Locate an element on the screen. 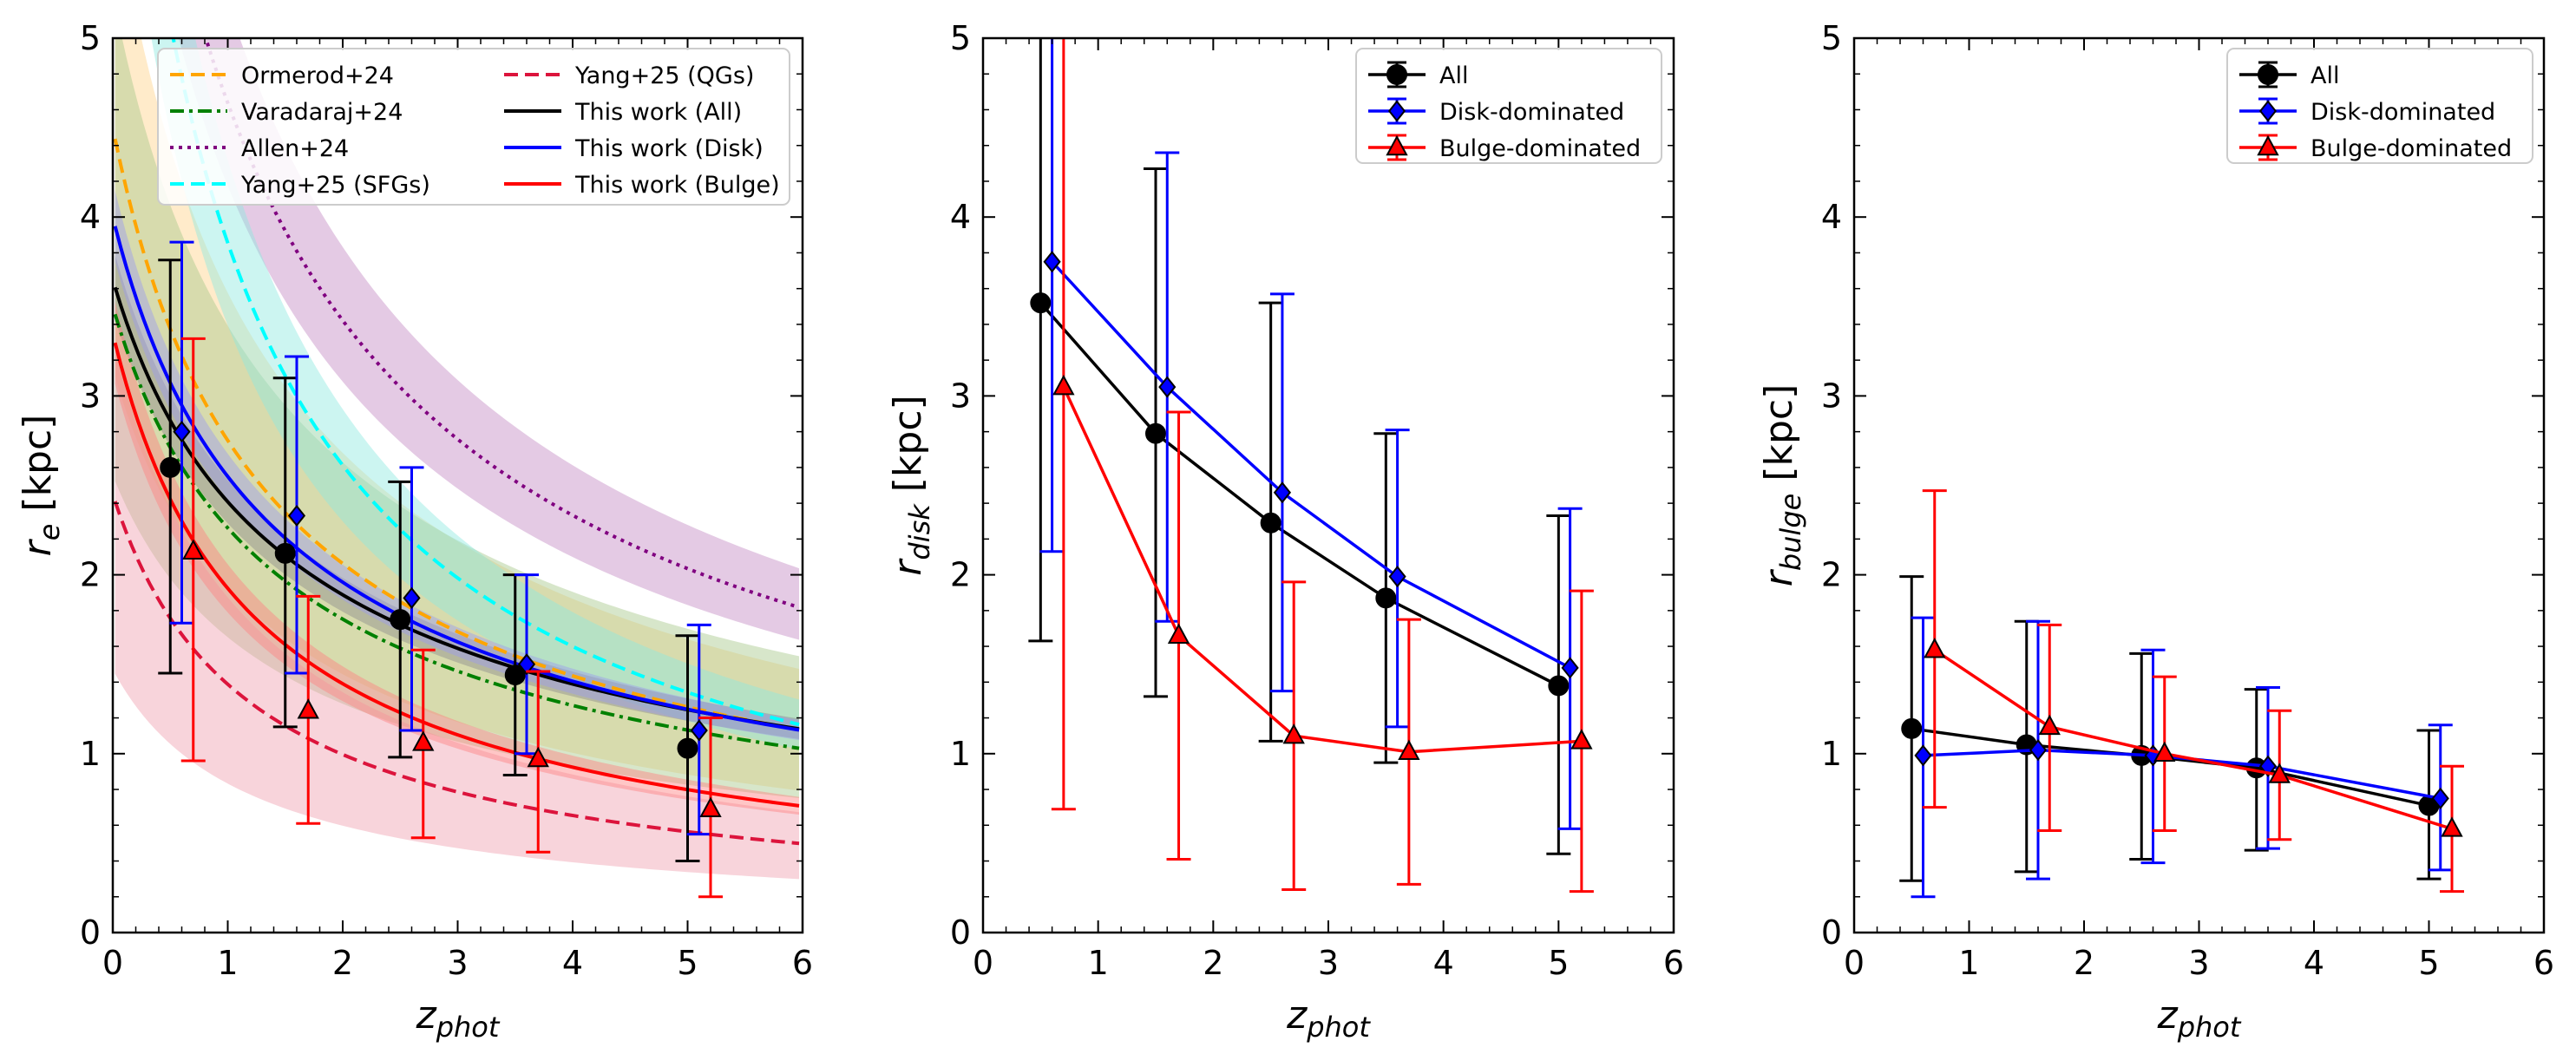 The width and height of the screenshot is (2576, 1054). y-axis-label: rbulge [kpc] is located at coordinates (1782, 486).